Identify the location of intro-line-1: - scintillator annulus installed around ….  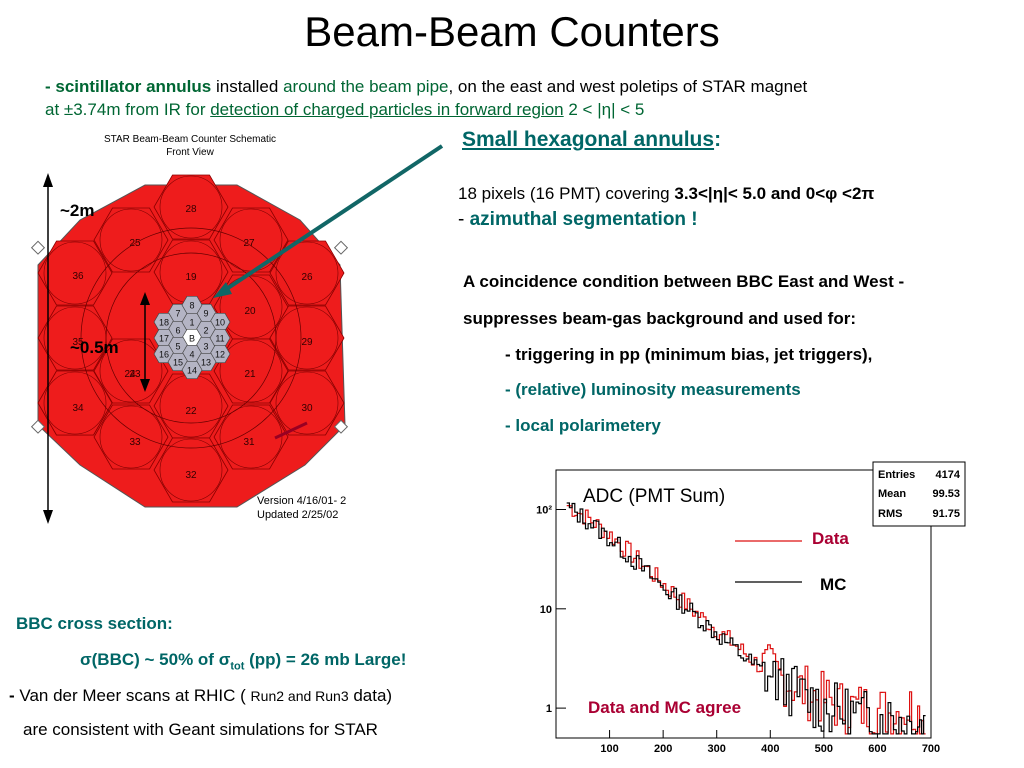
(426, 87).